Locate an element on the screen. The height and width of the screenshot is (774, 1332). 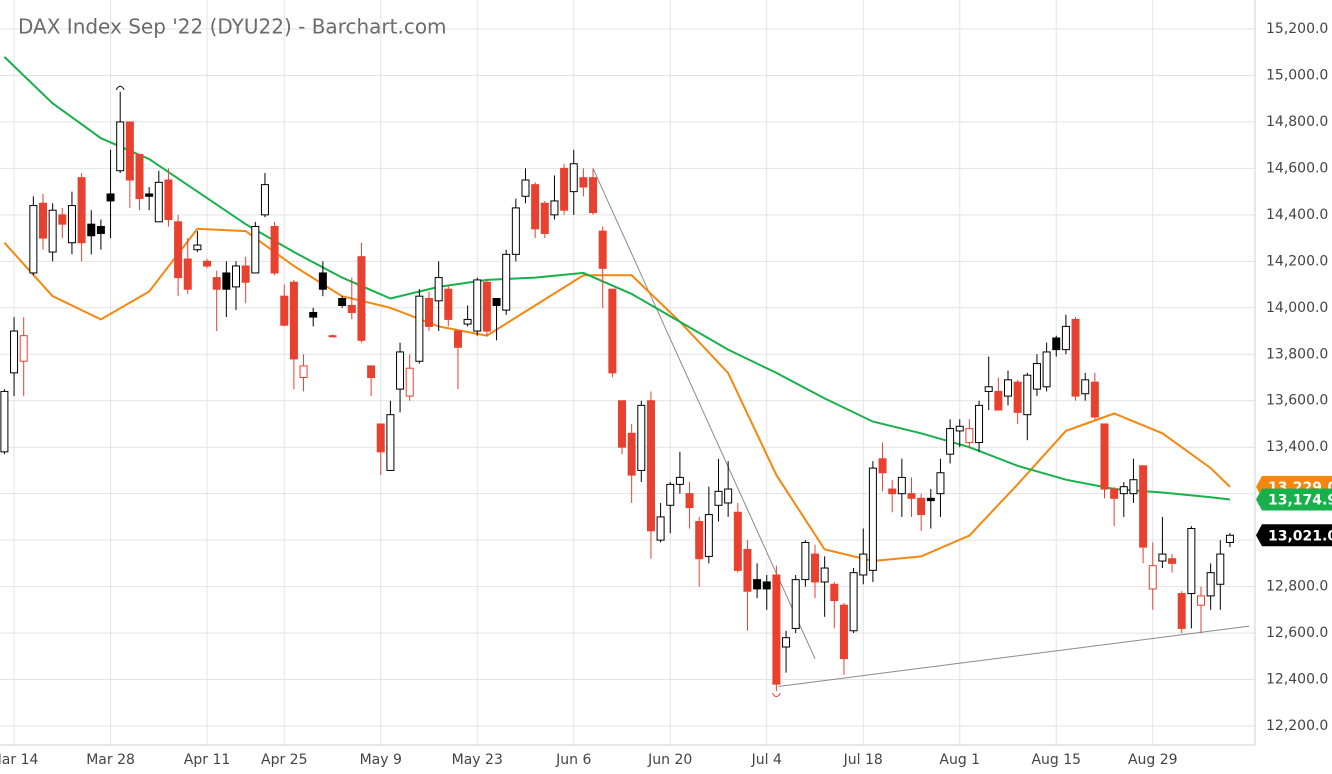
y-tick-label: 13,800.0 is located at coordinates (1297, 354).